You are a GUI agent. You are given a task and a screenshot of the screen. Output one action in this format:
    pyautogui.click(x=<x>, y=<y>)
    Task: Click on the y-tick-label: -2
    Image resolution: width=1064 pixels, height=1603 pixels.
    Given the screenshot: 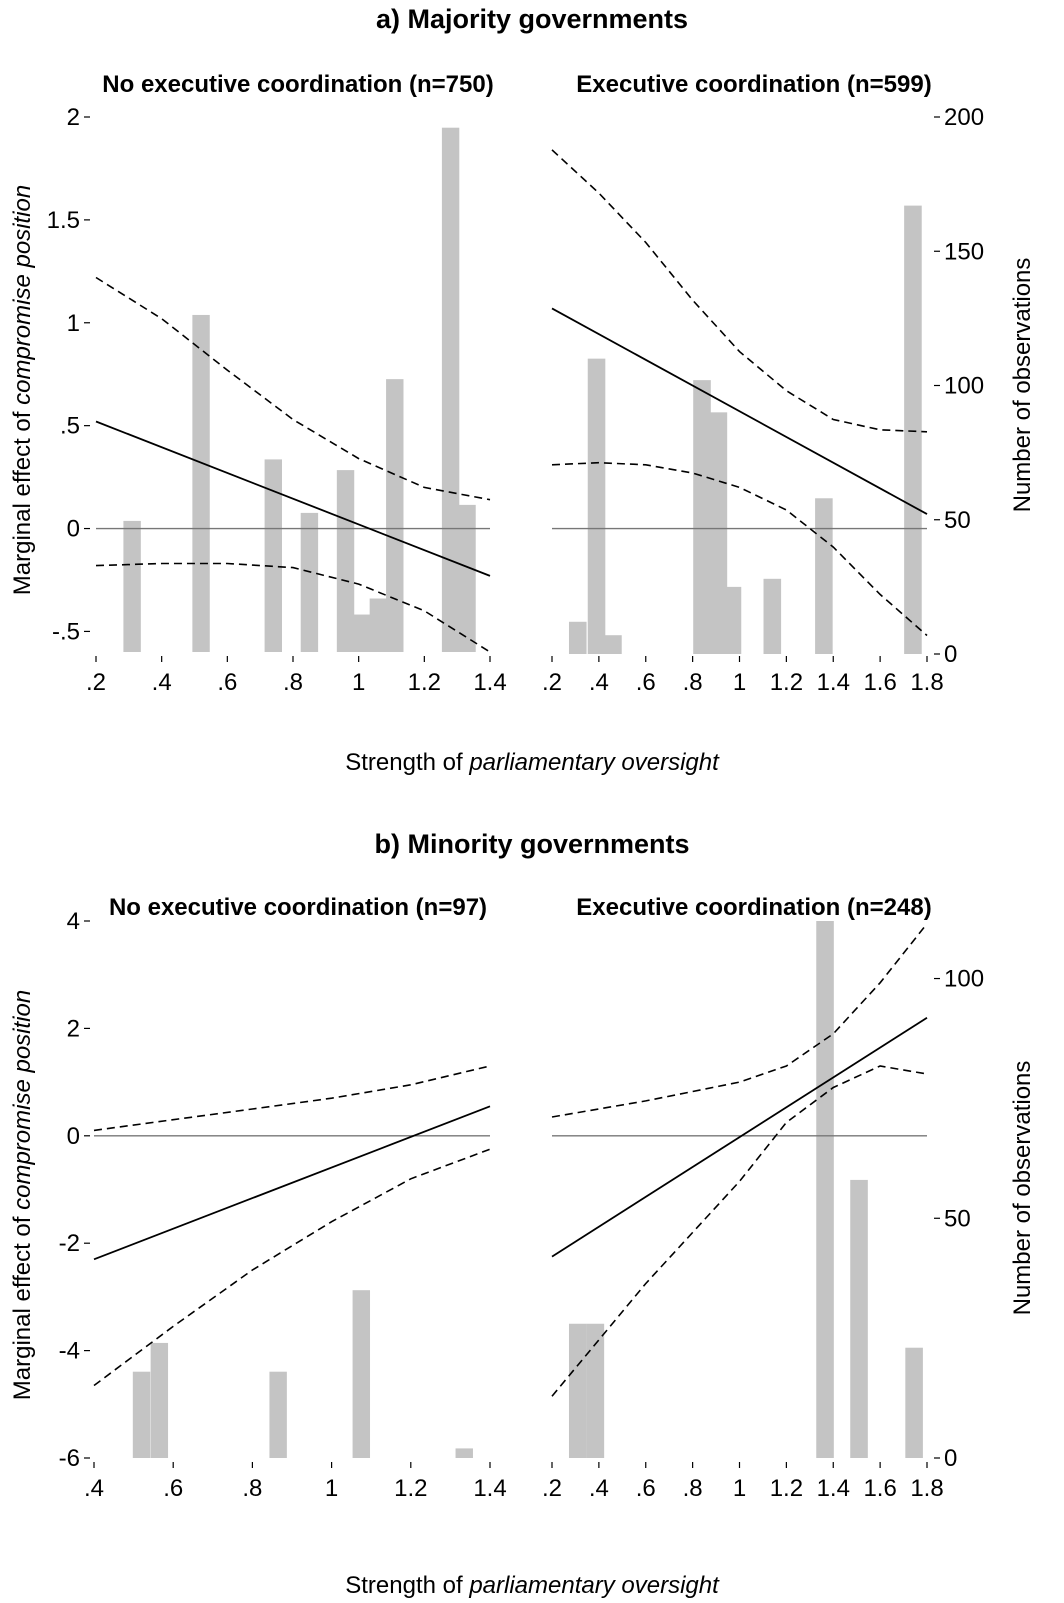 What is the action you would take?
    pyautogui.click(x=69, y=1243)
    